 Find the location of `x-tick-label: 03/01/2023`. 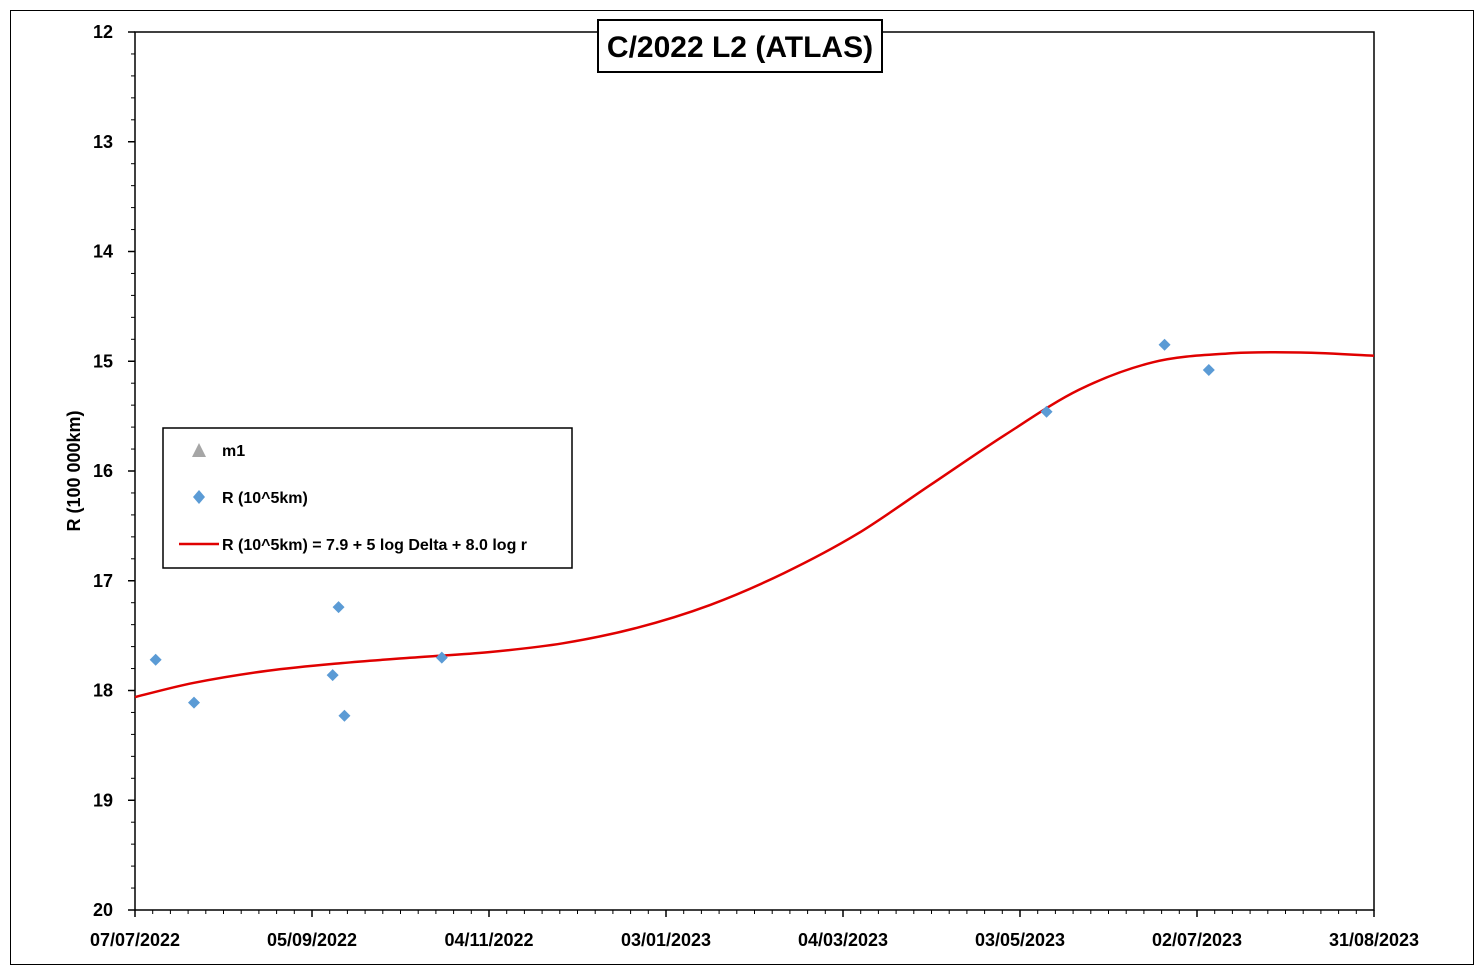

x-tick-label: 03/01/2023 is located at coordinates (666, 940).